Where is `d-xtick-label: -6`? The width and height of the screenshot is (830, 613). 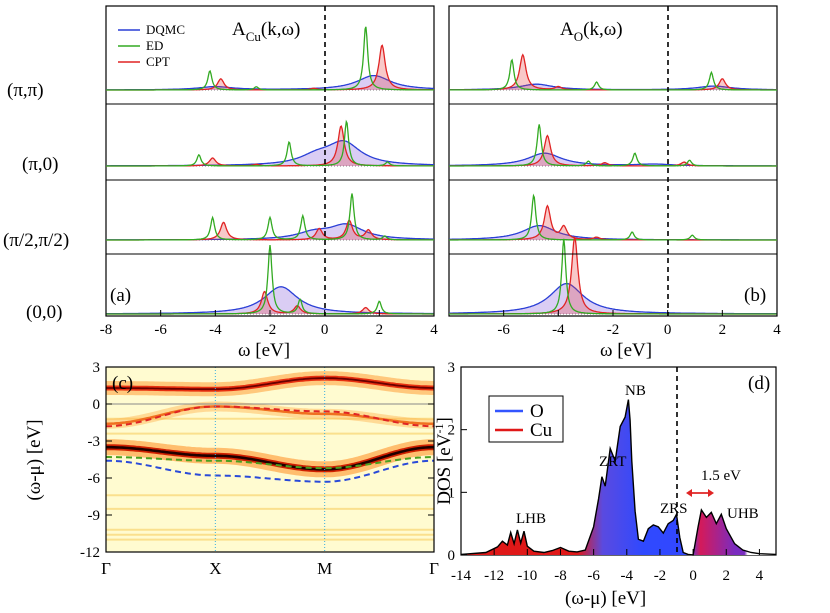 d-xtick-label: -6 is located at coordinates (593, 576).